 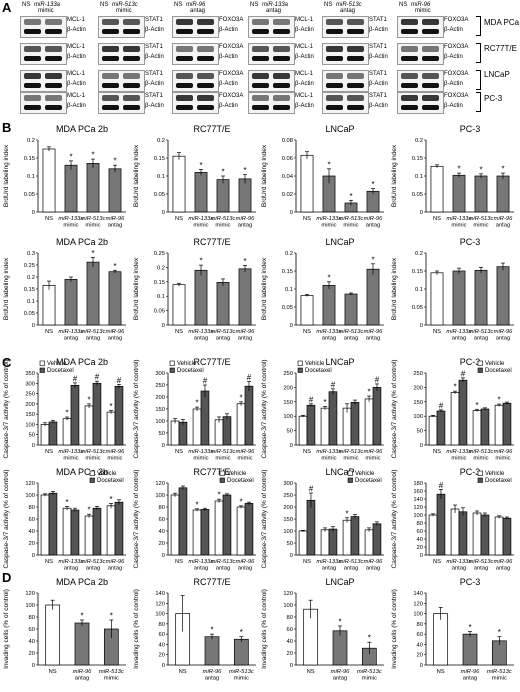 I want to click on y-tick-label: 50, so click(x=32, y=436).